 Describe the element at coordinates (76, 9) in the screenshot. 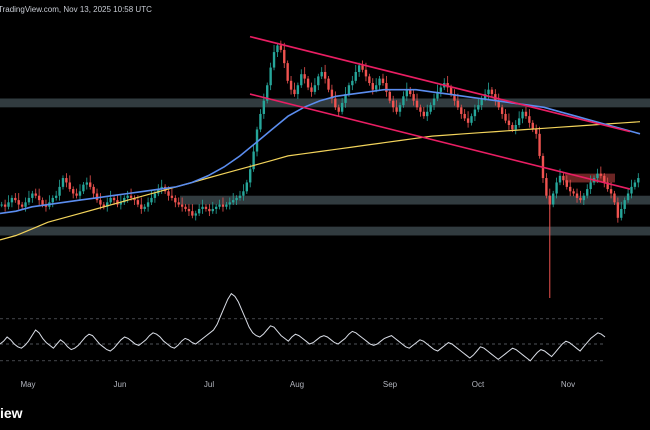

I see `source-watermark: TradingView.com, Nov 13, 2025 10:58 UTC` at that location.